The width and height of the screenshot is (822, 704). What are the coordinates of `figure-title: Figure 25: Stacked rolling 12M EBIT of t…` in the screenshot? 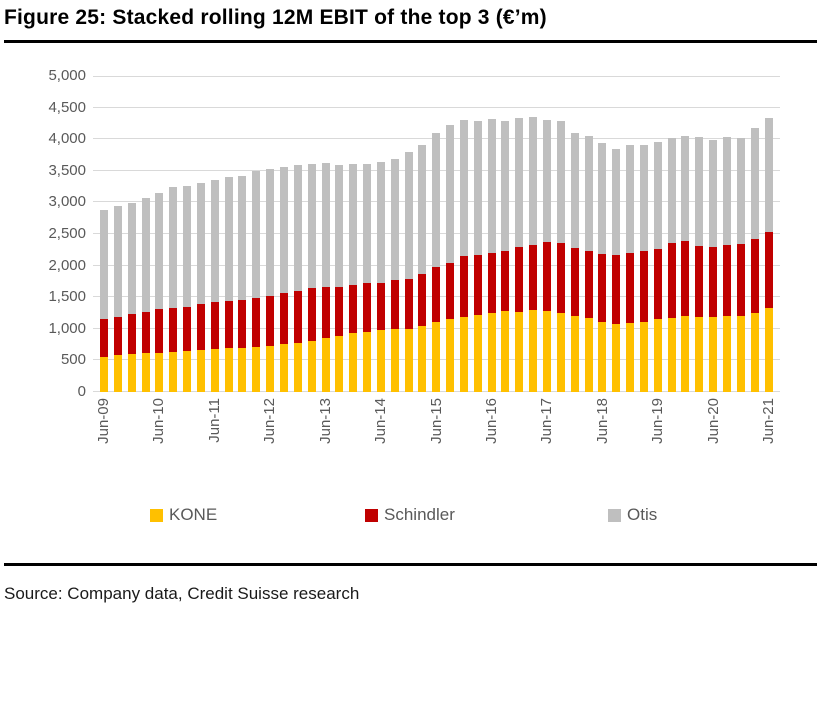 It's located at (275, 17).